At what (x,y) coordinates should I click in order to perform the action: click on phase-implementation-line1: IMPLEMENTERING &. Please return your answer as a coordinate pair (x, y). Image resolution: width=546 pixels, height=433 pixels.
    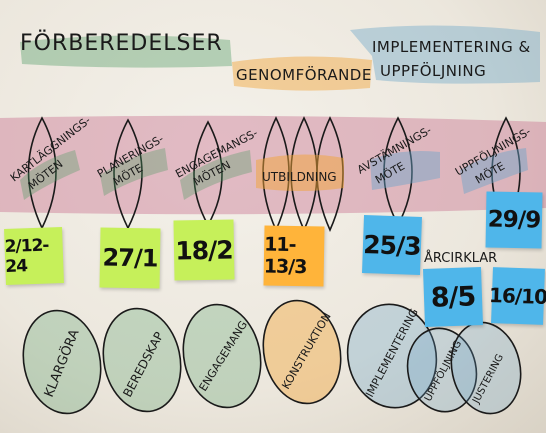
    Looking at the image, I should click on (451, 47).